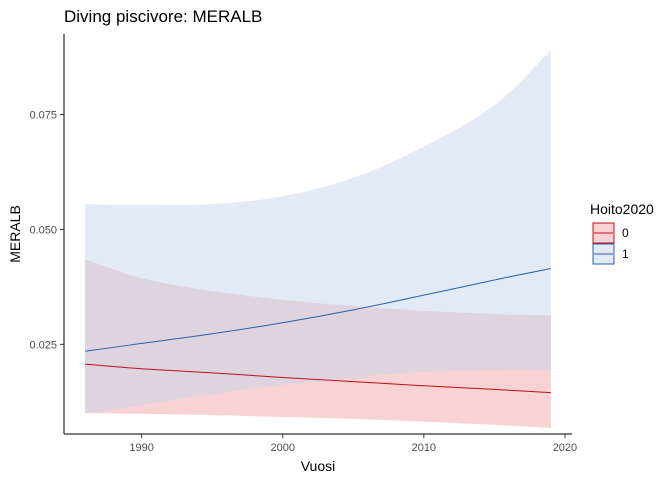 The image size is (672, 480). What do you see at coordinates (565, 448) in the screenshot?
I see `x-tick-label: 2020` at bounding box center [565, 448].